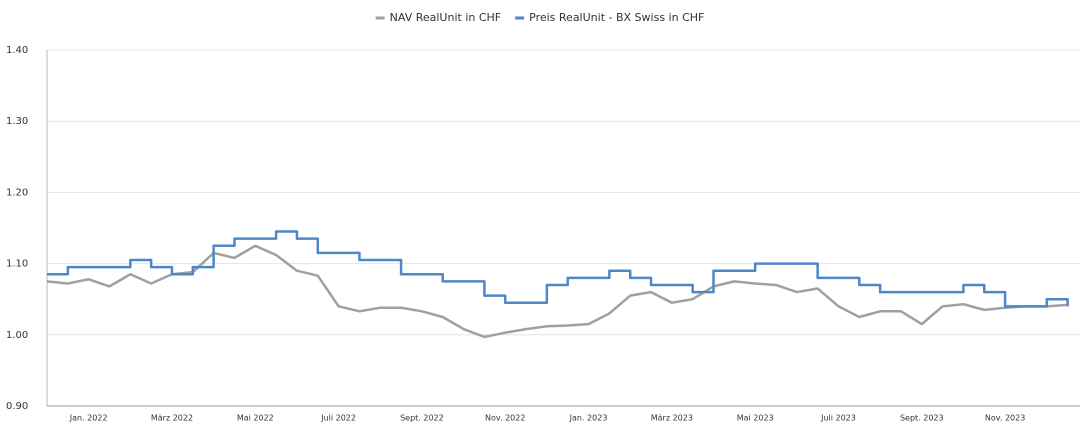 This screenshot has width=1080, height=425. What do you see at coordinates (17, 406) in the screenshot?
I see `y-tick-label: 0.90` at bounding box center [17, 406].